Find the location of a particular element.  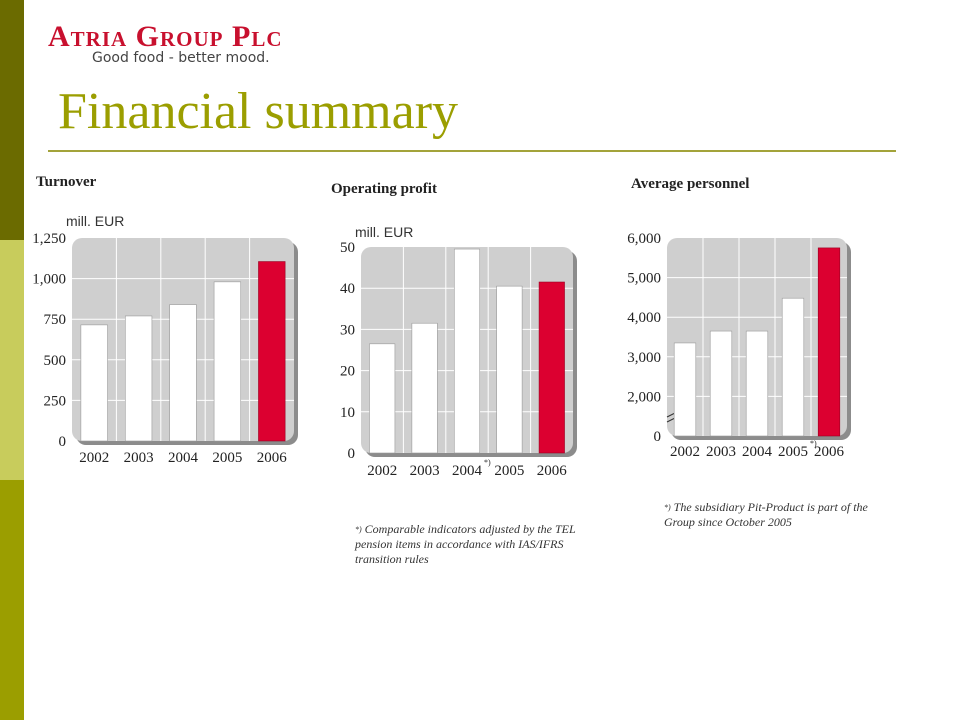

title-divider is located at coordinates (472, 151).